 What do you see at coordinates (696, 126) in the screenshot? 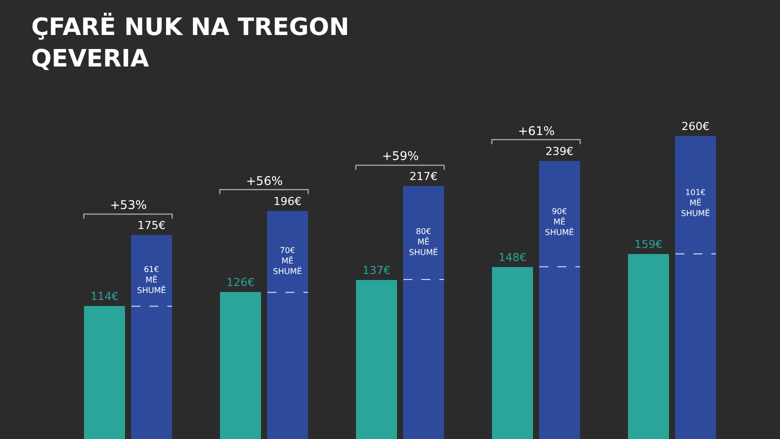
I see `data-label: 260€` at bounding box center [696, 126].